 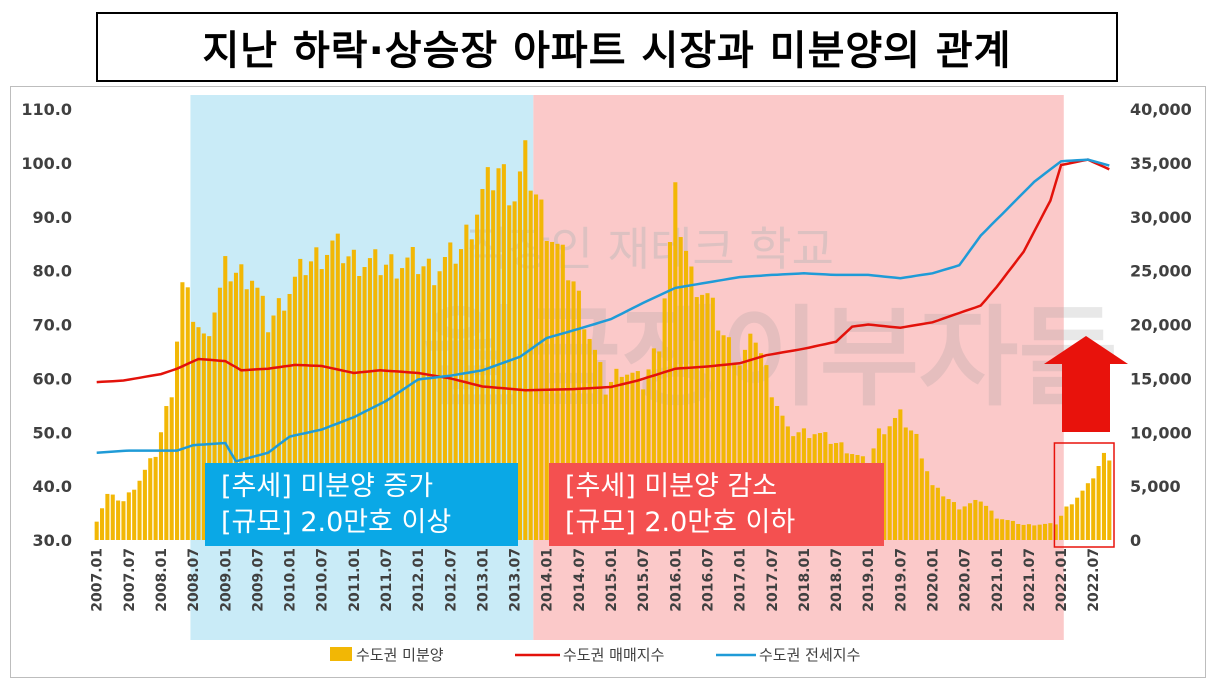 I want to click on y-left-tick: 40.0, so click(x=52, y=486).